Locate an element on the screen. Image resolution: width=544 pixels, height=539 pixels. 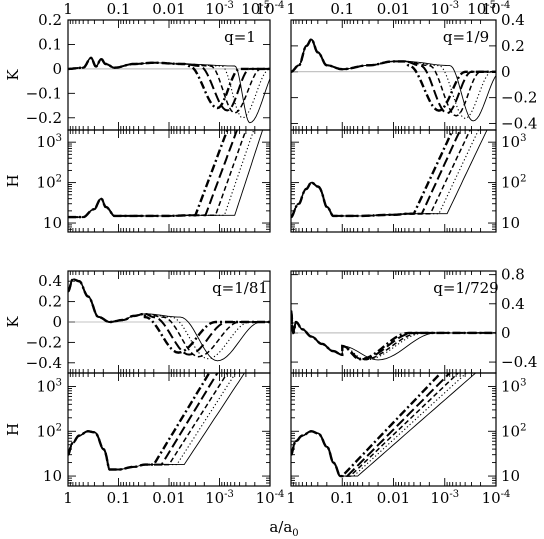
panel-q-label: q=1/729 is located at coordinates (465, 288).